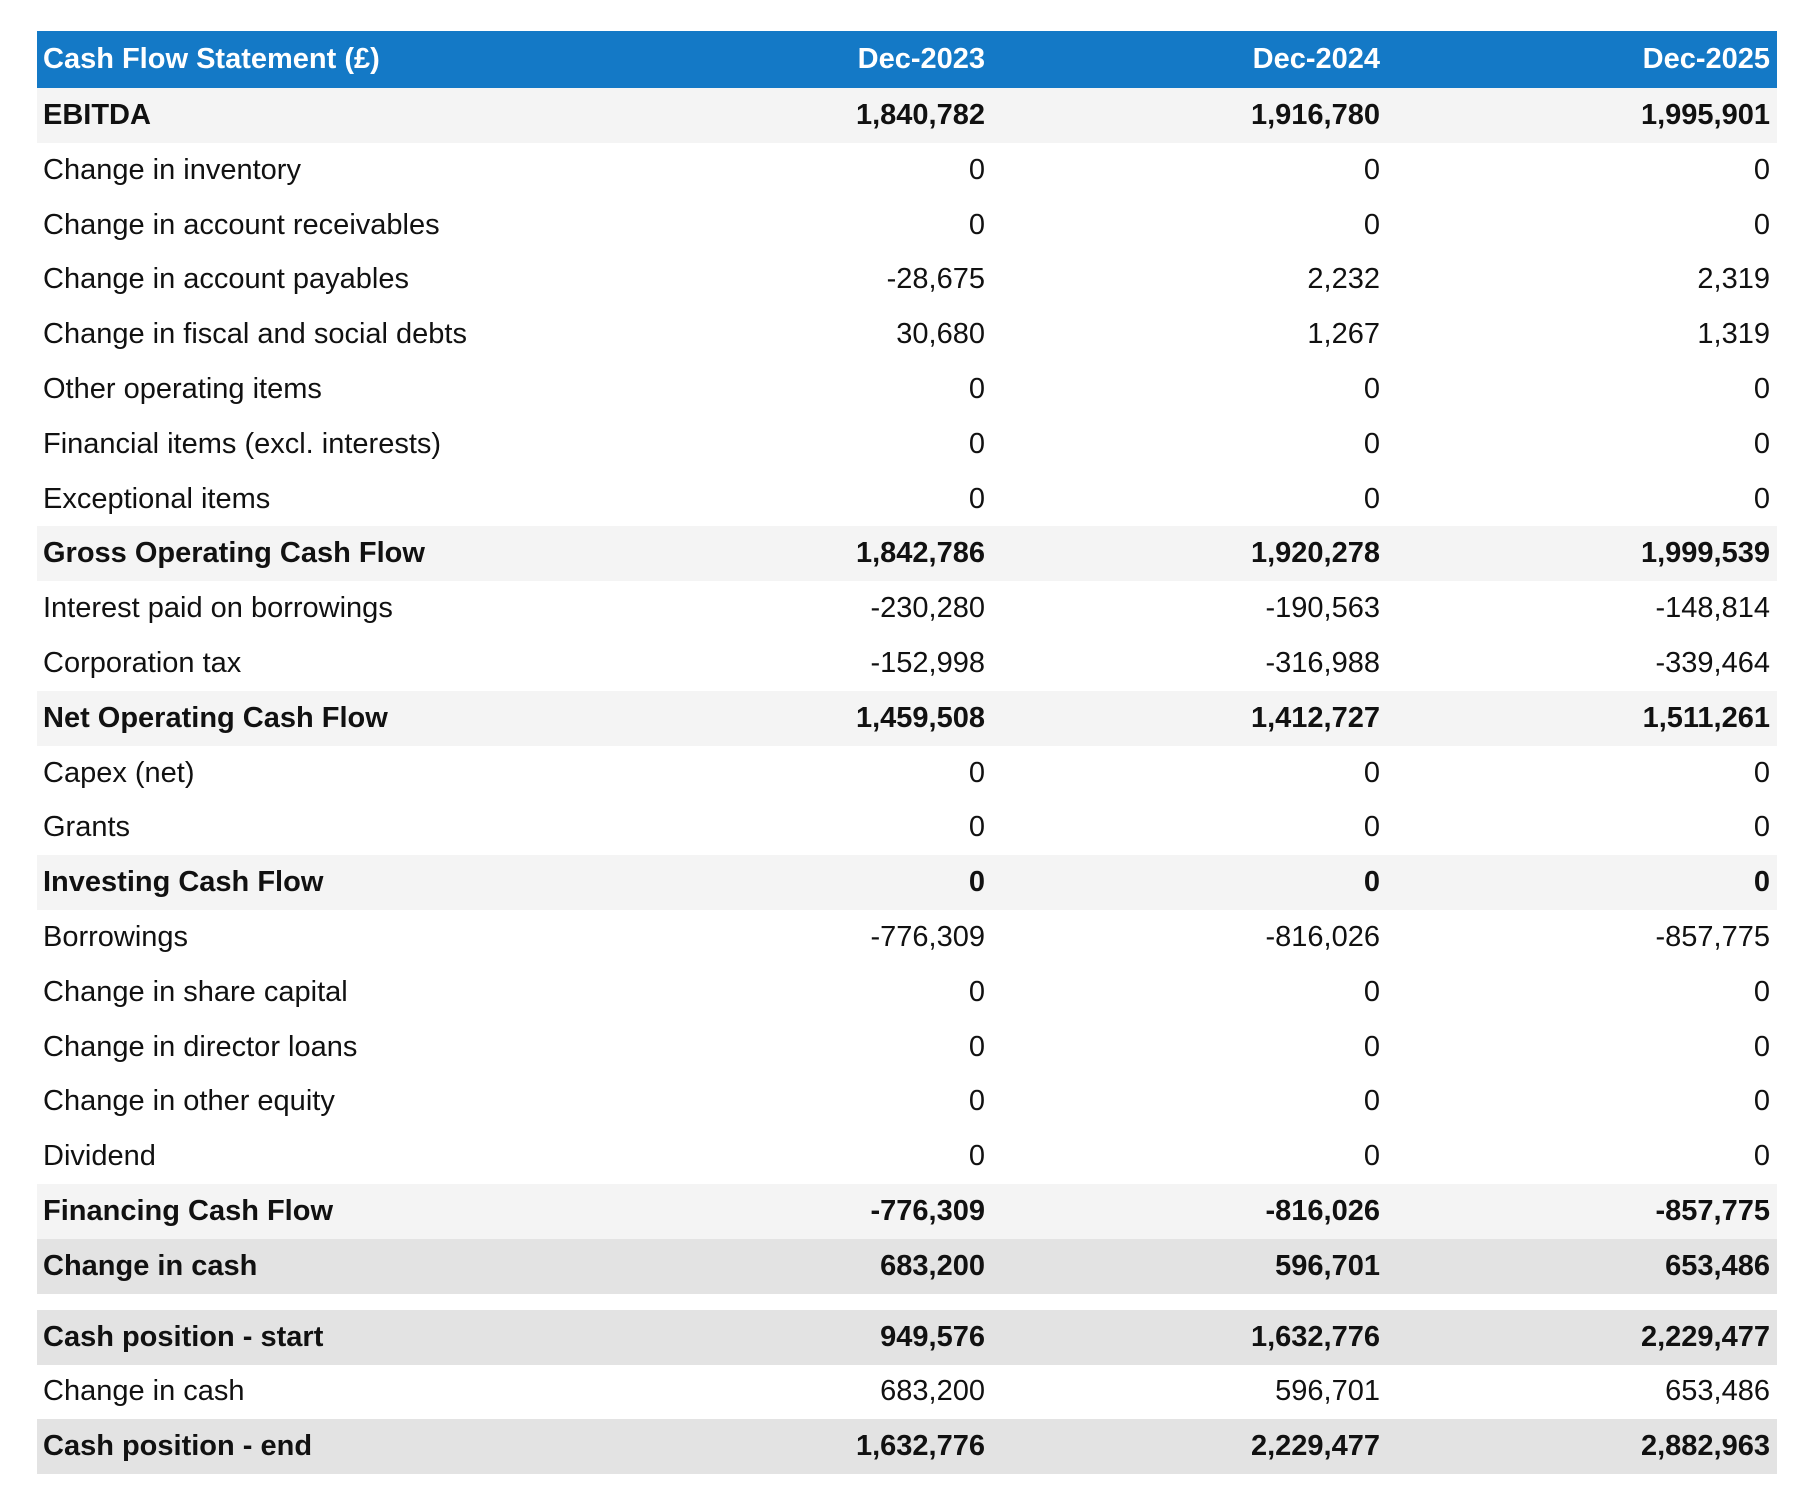  I want to click on row-label: Change in account payables, so click(226, 279).